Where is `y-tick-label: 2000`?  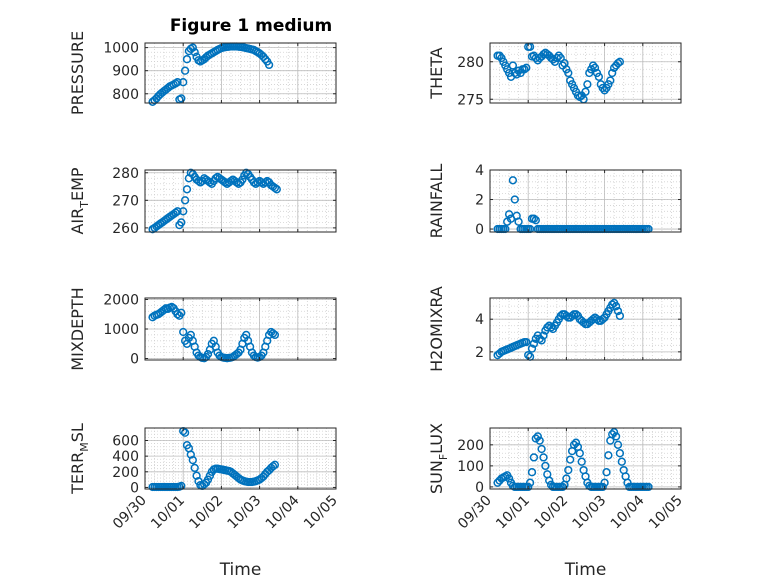
y-tick-label: 2000 is located at coordinates (121, 300).